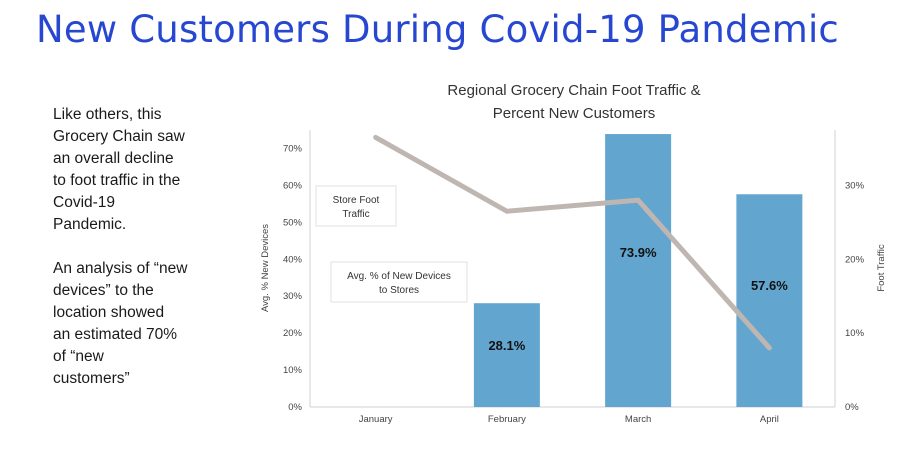 The image size is (924, 451). What do you see at coordinates (293, 185) in the screenshot?
I see `y-left-tick-label: 60%` at bounding box center [293, 185].